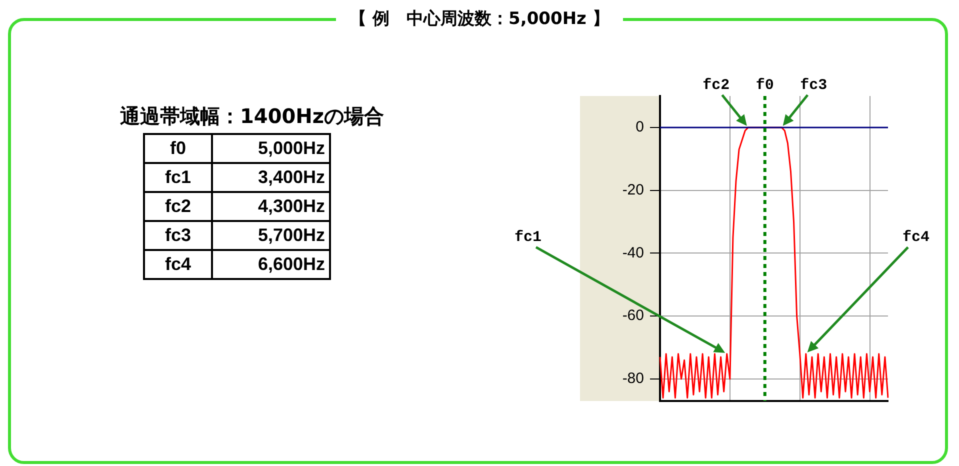 The image size is (959, 466). What do you see at coordinates (480, 19) in the screenshot?
I see `text: 【 例 中心周波数：5,000Hz 】` at bounding box center [480, 19].